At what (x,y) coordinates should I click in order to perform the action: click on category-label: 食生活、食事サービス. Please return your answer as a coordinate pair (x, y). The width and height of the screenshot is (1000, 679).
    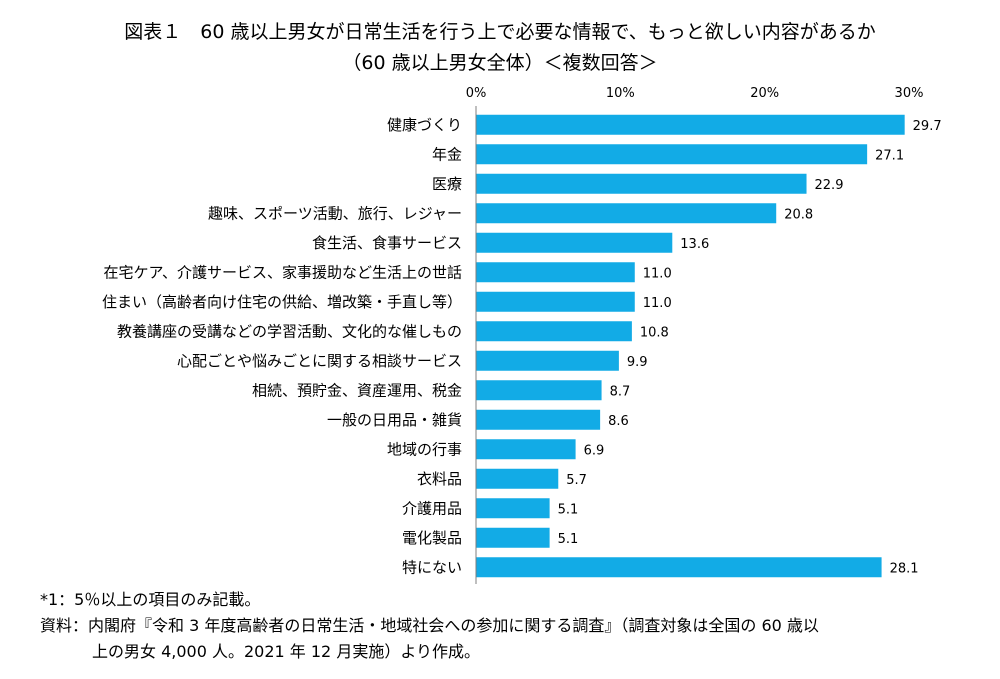
    Looking at the image, I should click on (387, 243).